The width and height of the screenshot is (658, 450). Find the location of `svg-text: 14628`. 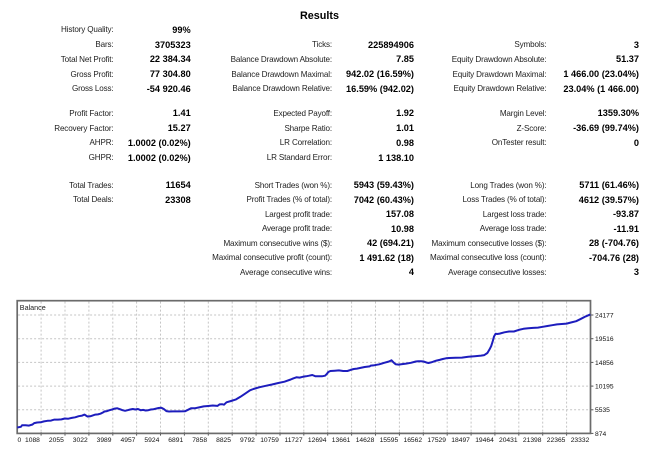

svg-text: 14628 is located at coordinates (365, 440).